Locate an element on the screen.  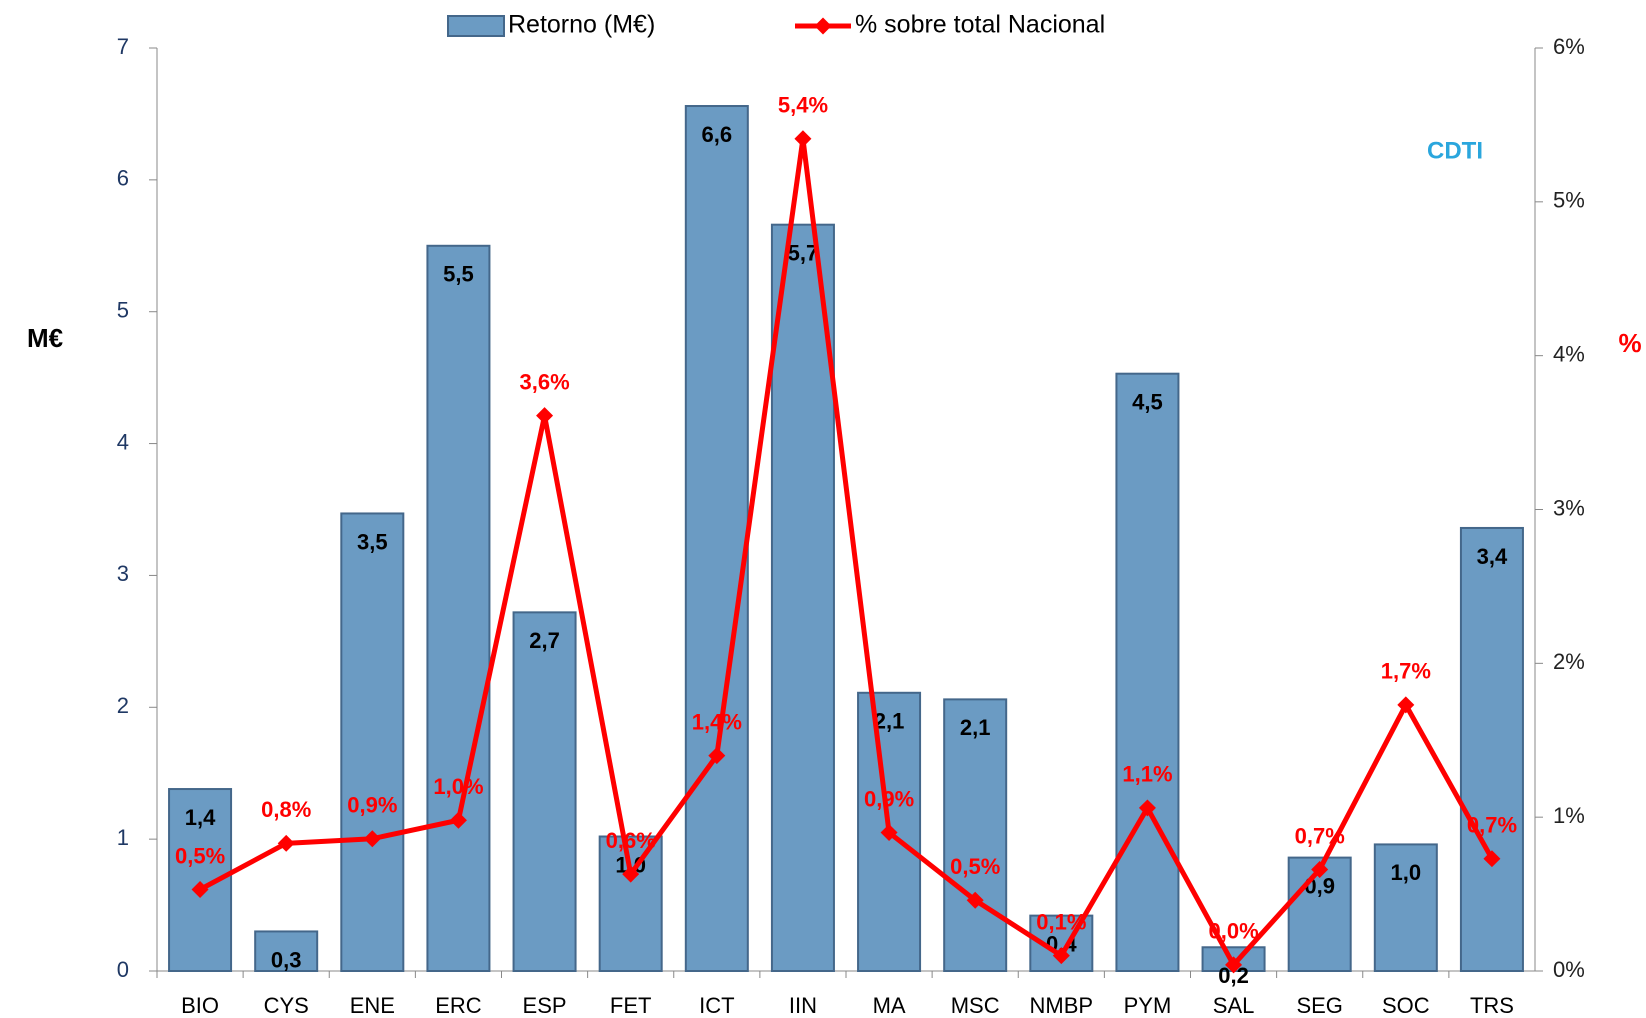
x-tick-label: NMBP is located at coordinates (1062, 1005).